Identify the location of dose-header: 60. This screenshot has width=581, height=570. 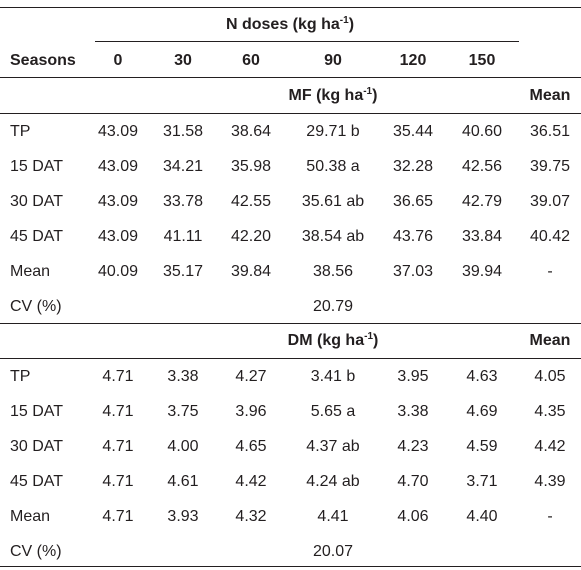
(251, 60).